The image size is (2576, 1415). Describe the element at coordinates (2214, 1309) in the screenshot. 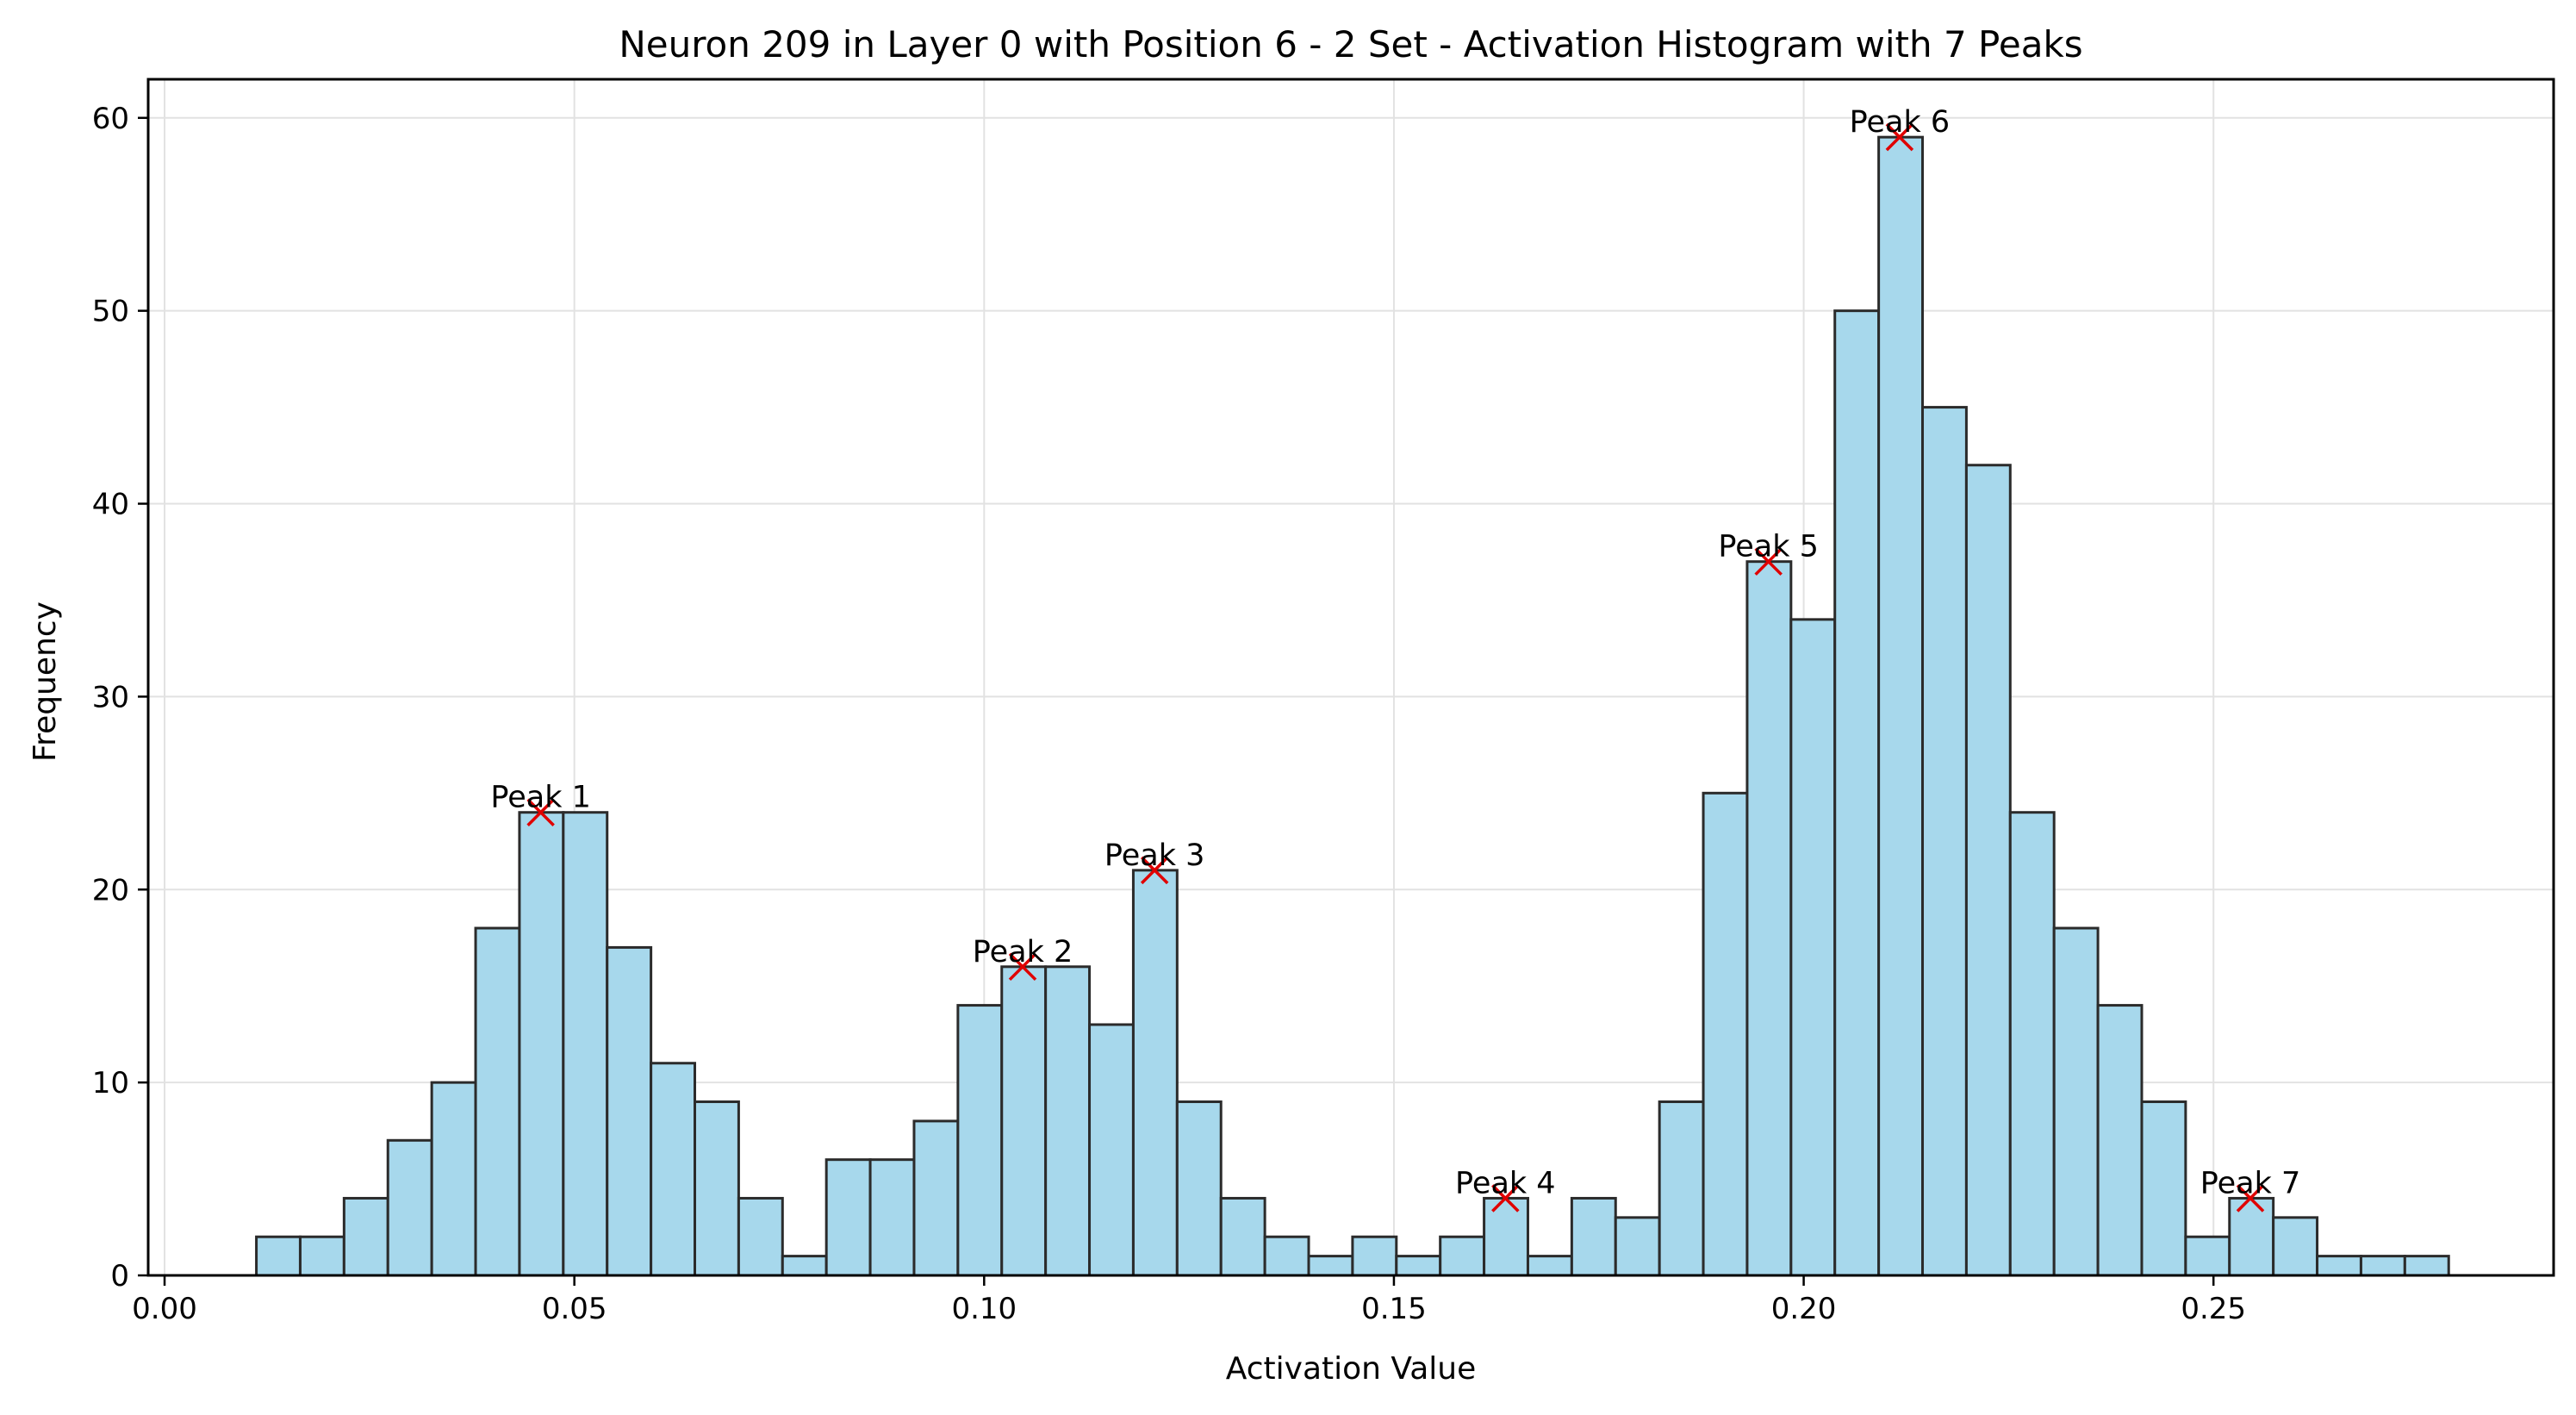

I see `x-tick-label: 0.25` at that location.